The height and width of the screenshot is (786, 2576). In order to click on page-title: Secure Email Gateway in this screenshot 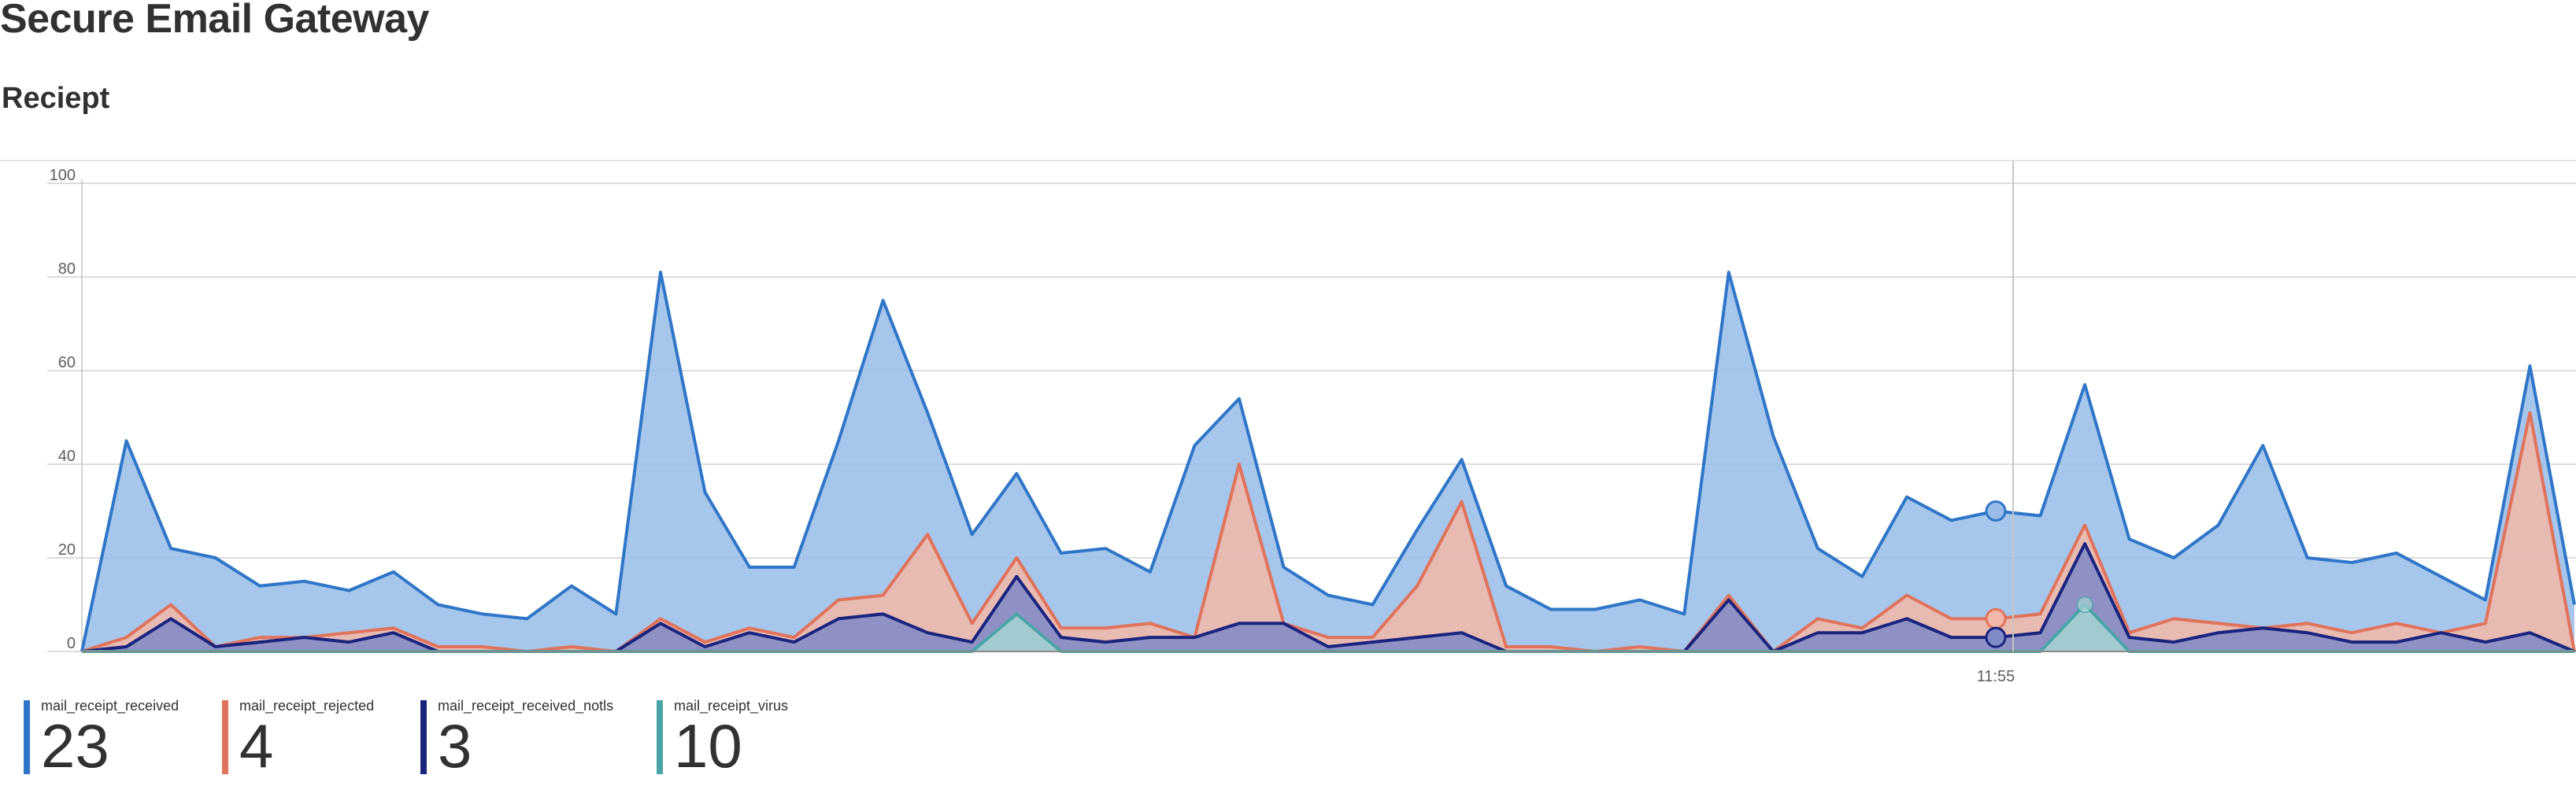, I will do `click(214, 21)`.